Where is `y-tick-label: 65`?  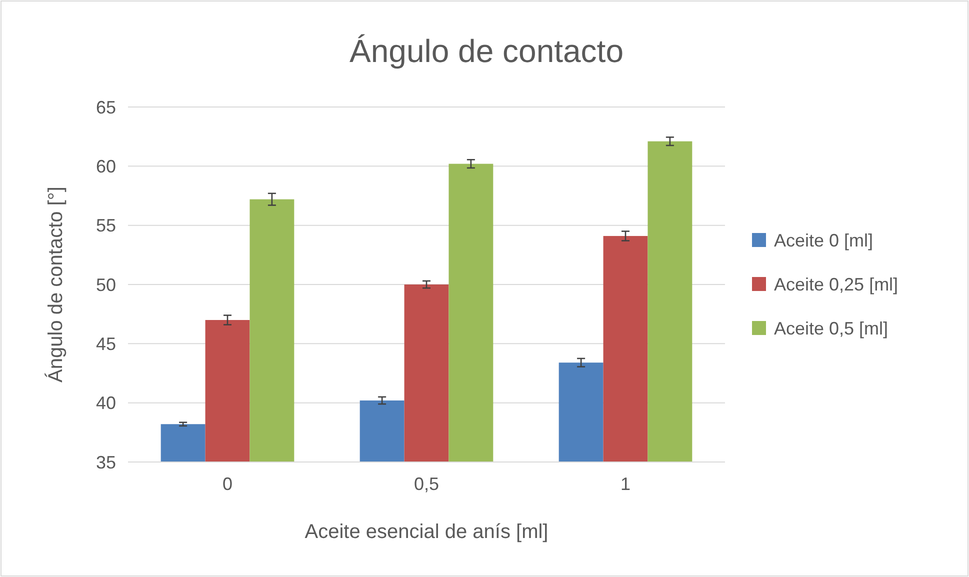 y-tick-label: 65 is located at coordinates (106, 107).